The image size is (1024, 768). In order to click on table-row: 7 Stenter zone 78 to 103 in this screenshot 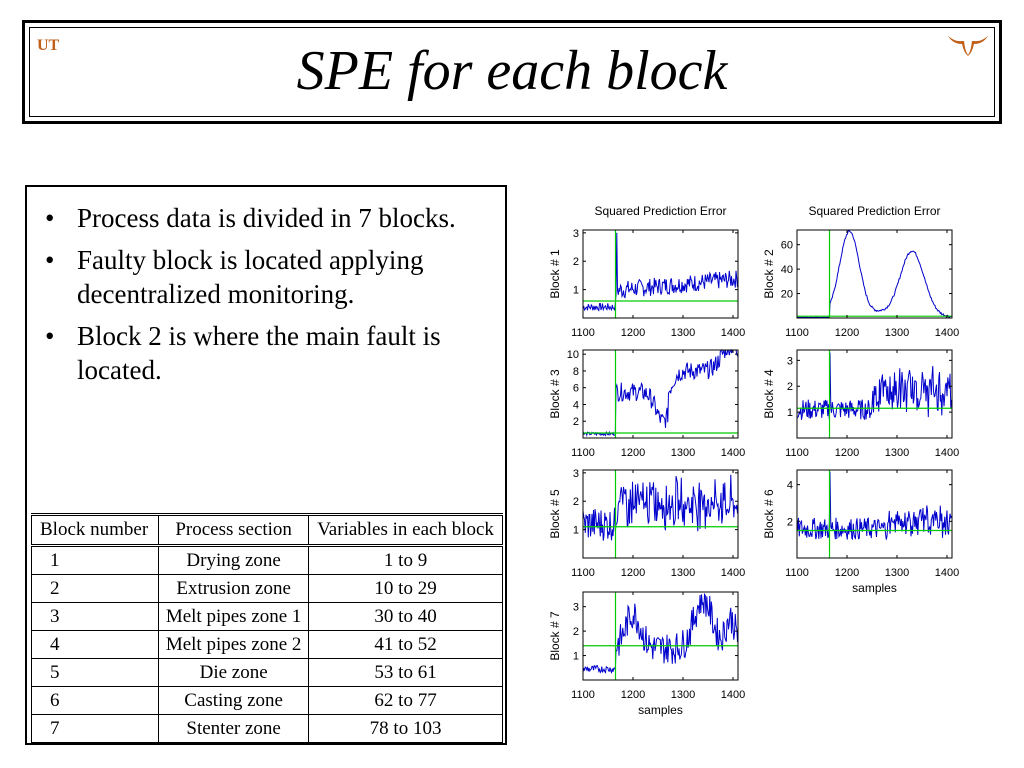, I will do `click(266, 728)`.